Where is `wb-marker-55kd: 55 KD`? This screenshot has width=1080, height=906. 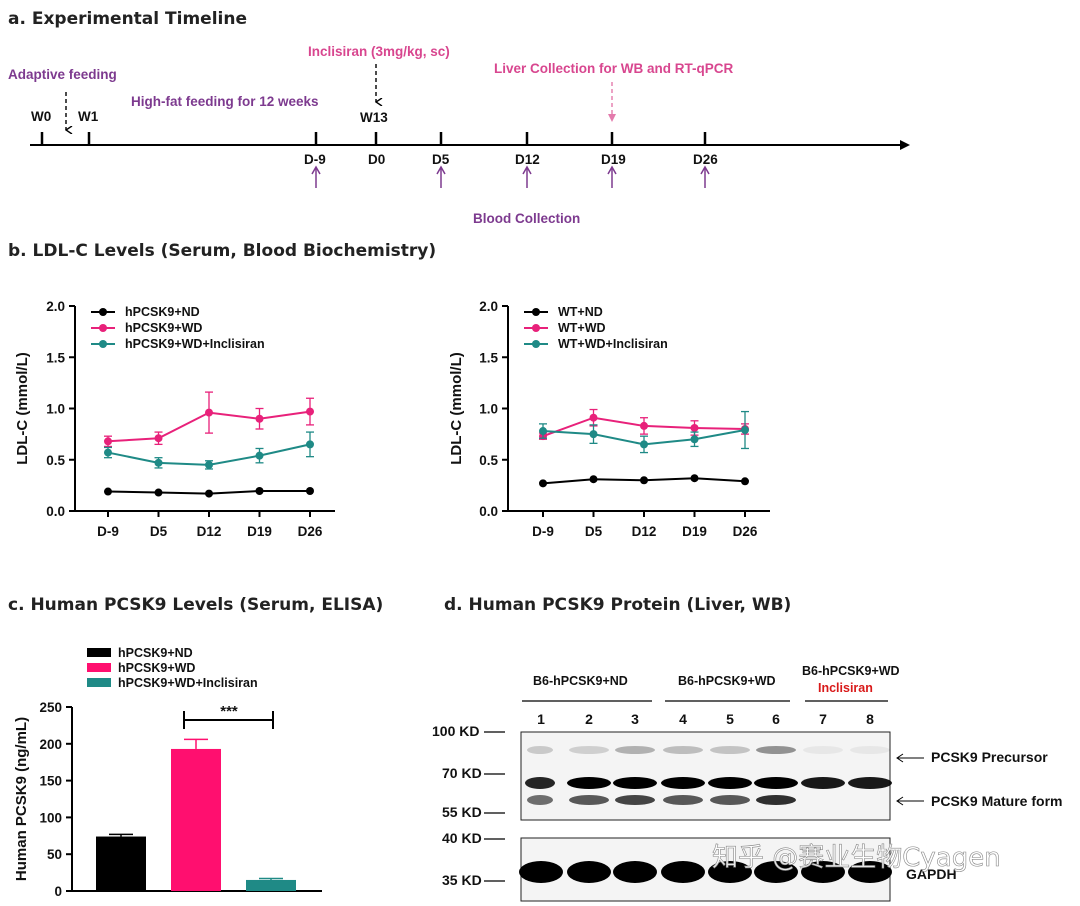
wb-marker-55kd: 55 KD is located at coordinates (462, 812).